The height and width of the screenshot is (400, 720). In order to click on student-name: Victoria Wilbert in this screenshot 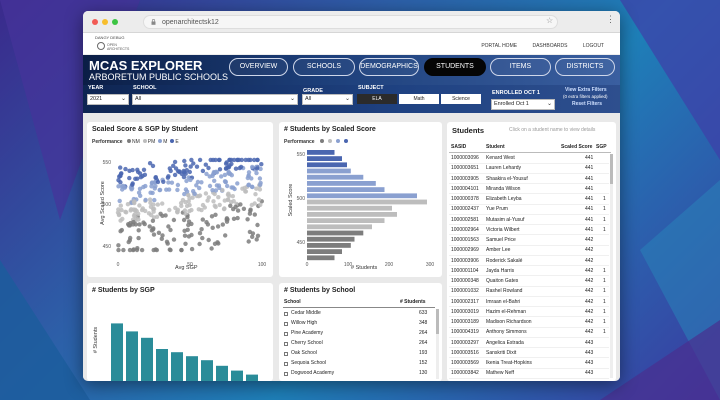, I will do `click(503, 229)`.